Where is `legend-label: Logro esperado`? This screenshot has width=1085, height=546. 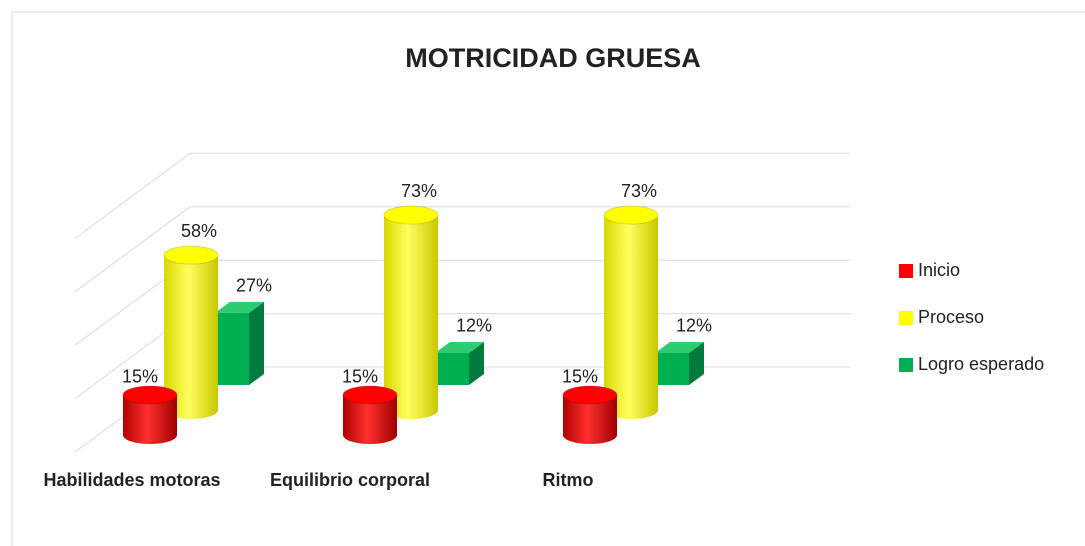 legend-label: Logro esperado is located at coordinates (981, 364).